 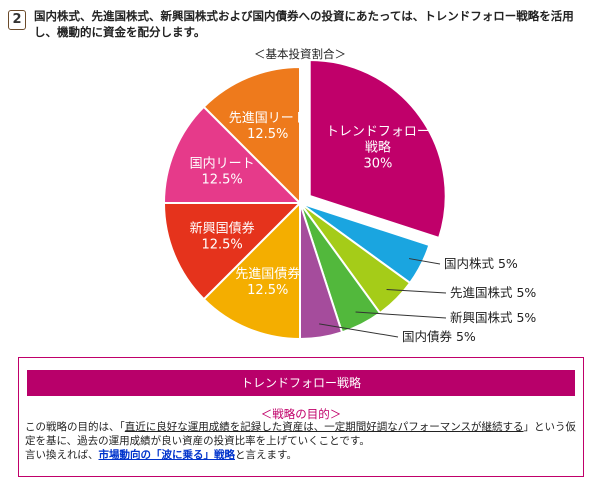 I want to click on strategy-box-title: トレンドフォロー戦略, so click(x=301, y=383).